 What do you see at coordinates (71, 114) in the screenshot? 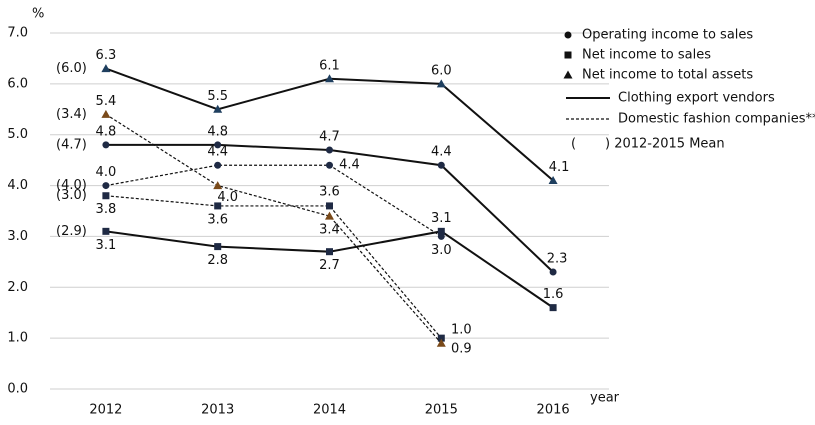
I see `mean-label: (3.4)` at bounding box center [71, 114].